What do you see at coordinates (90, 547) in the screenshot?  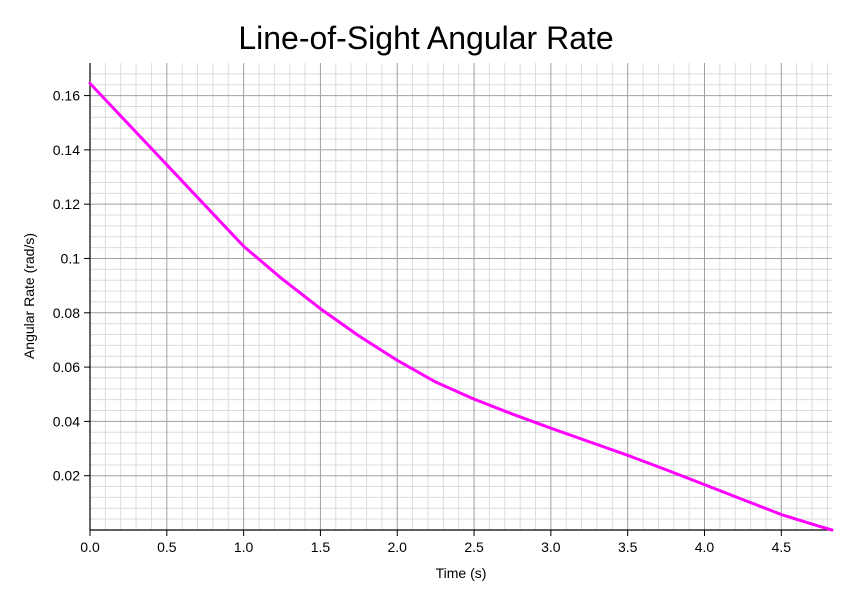 I see `x-tick-label: 0.0` at bounding box center [90, 547].